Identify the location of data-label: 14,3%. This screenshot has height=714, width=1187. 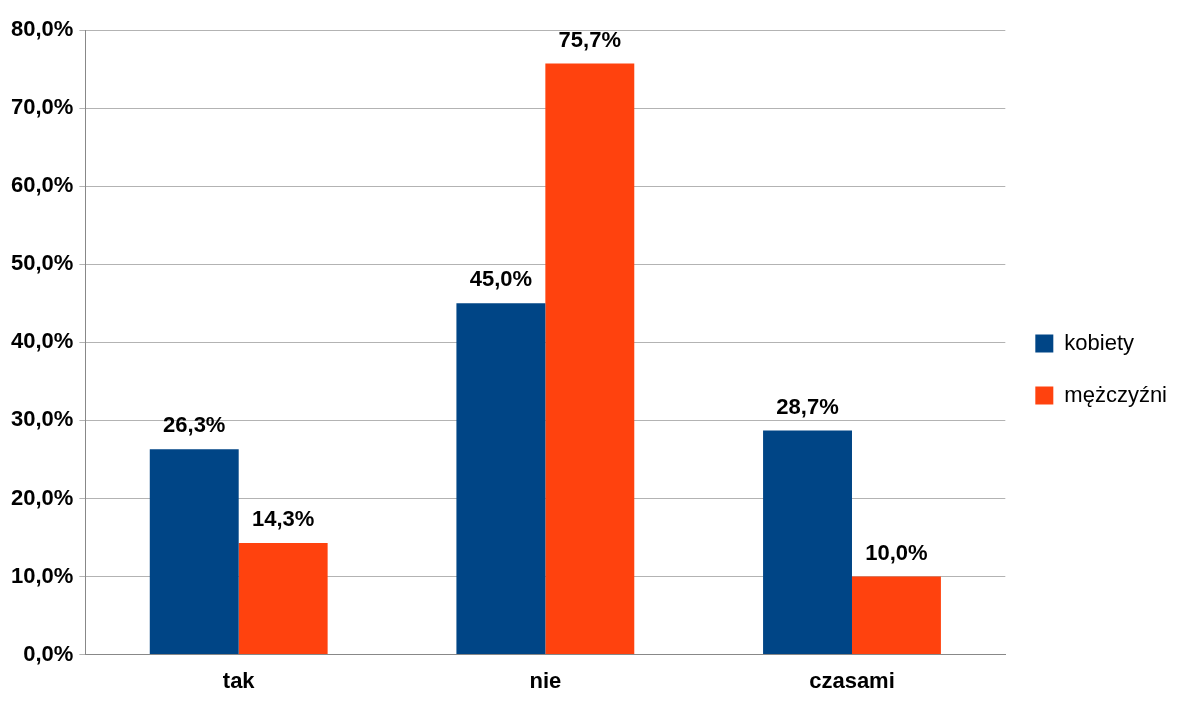
(283, 519).